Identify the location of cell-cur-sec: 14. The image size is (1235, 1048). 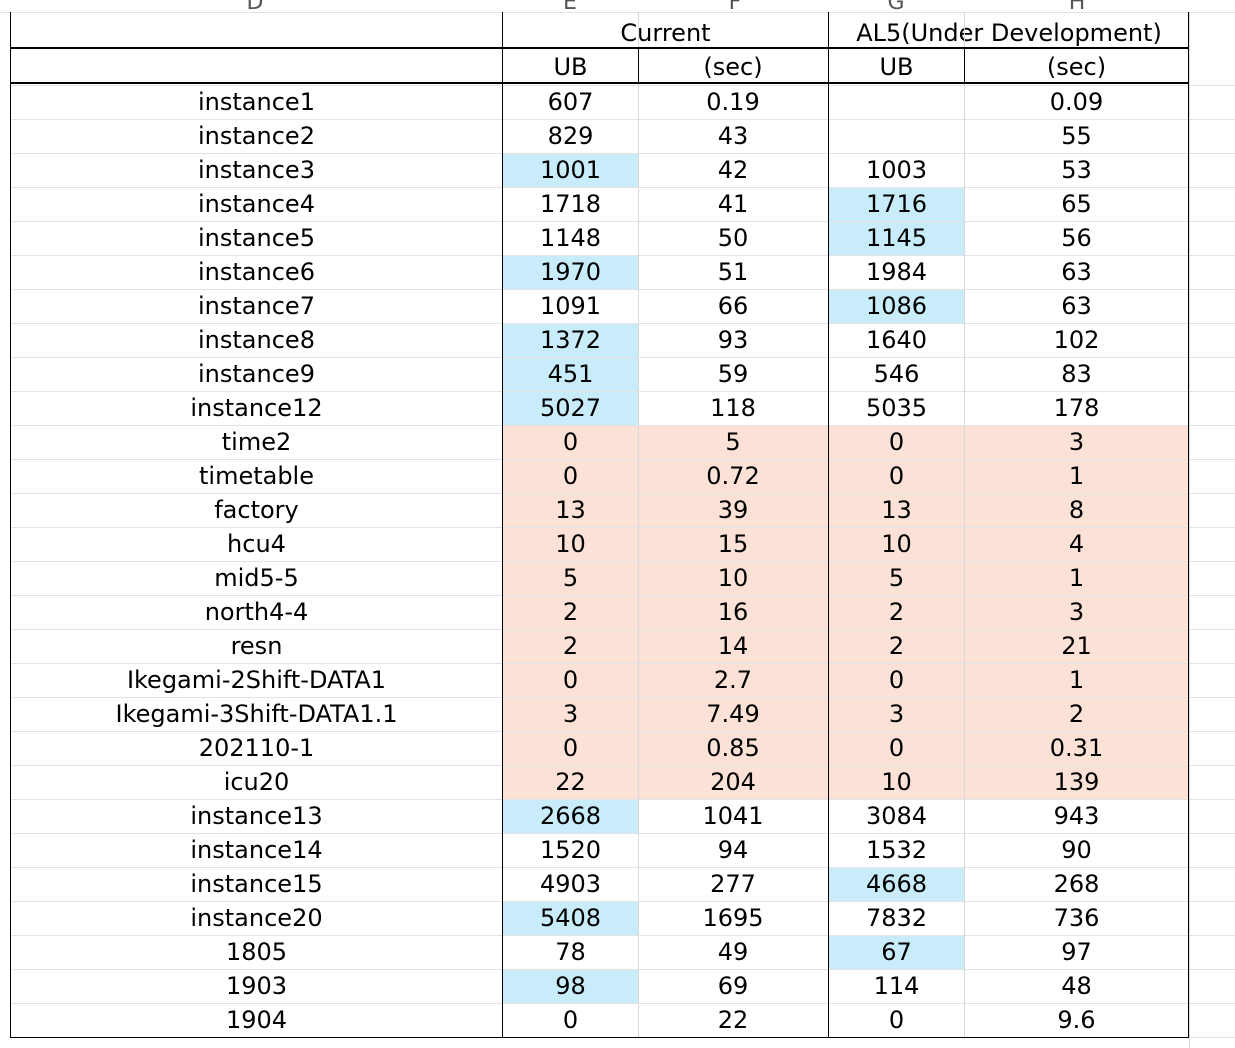
(733, 646).